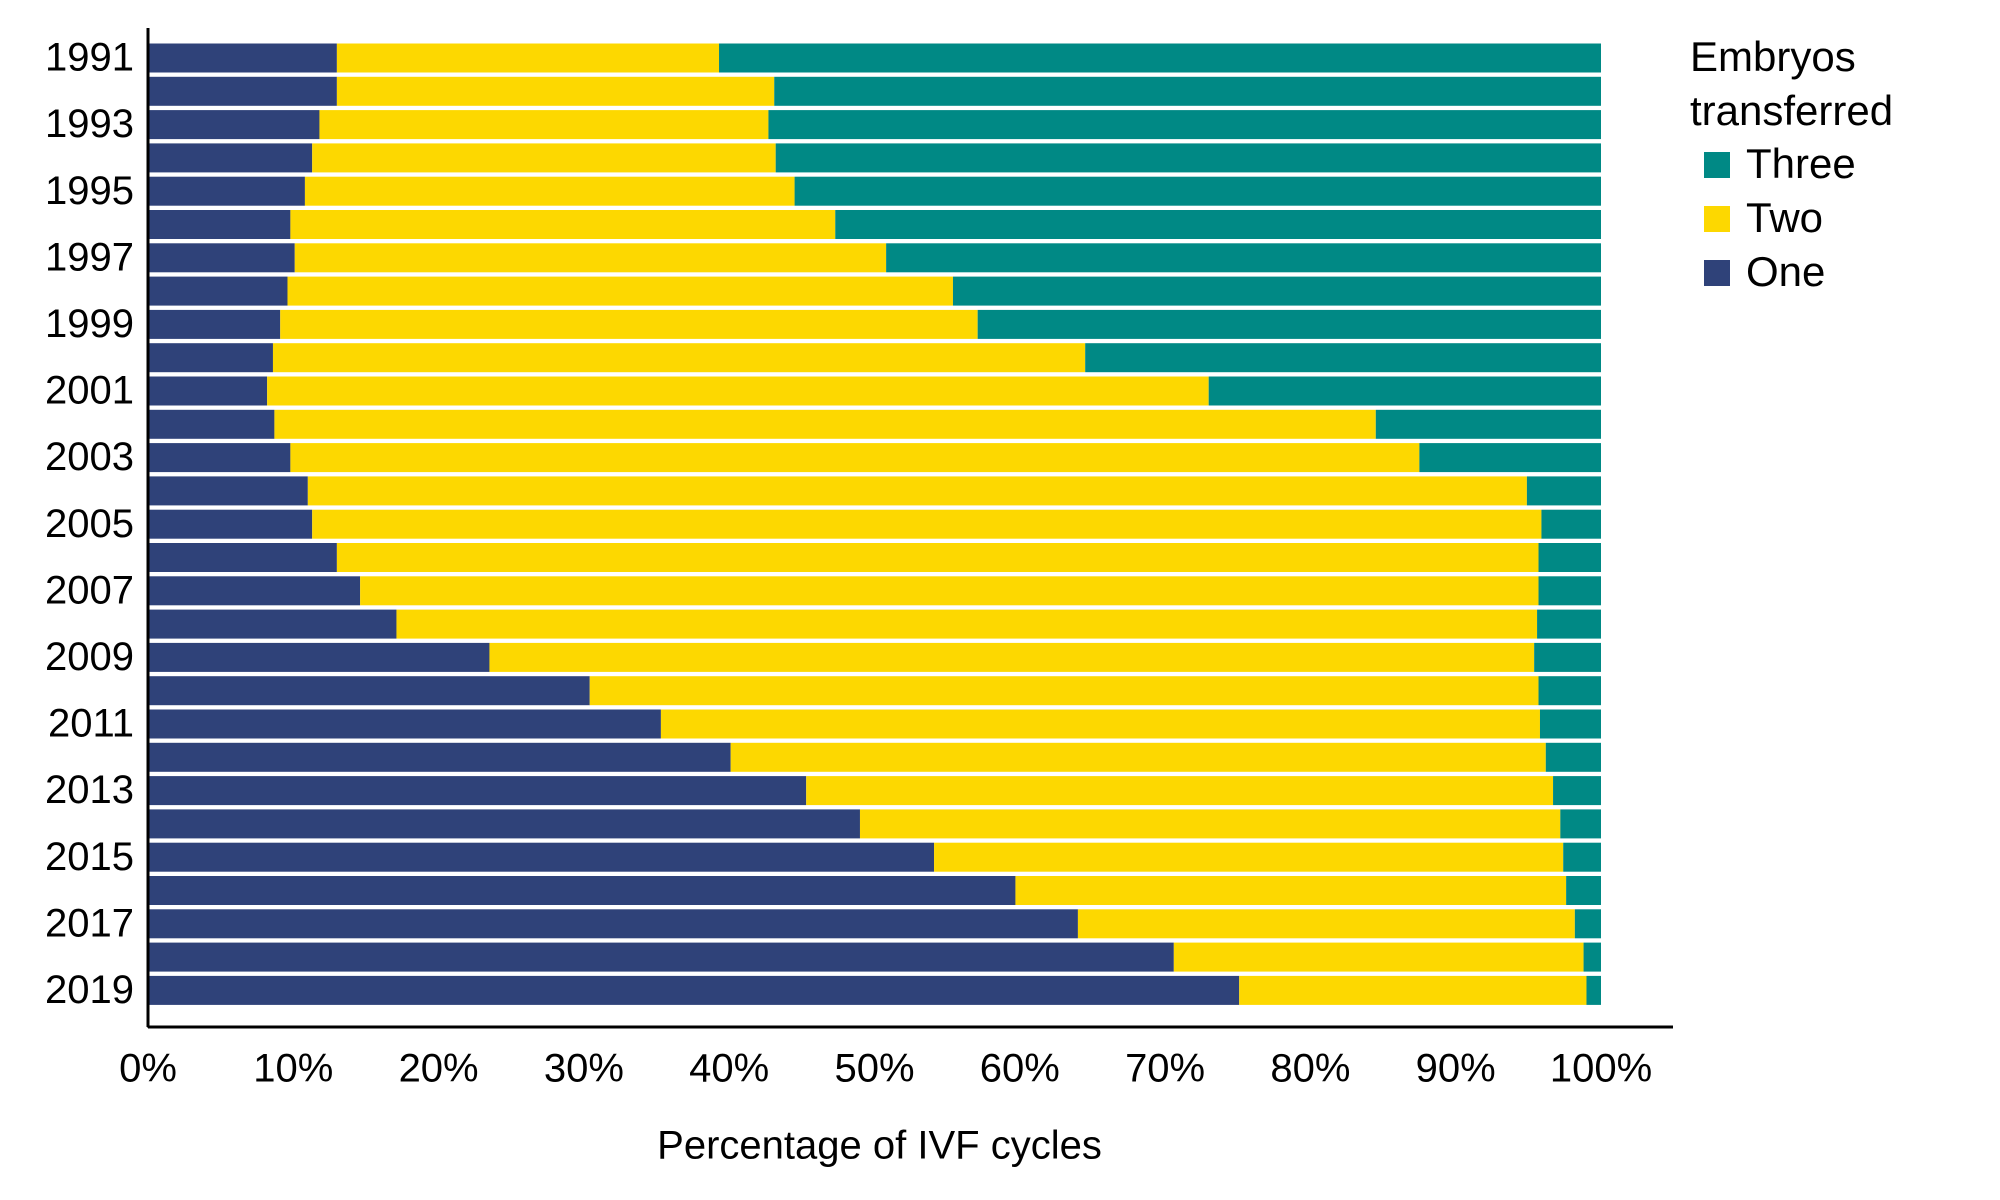 This screenshot has height=1200, width=2000. I want to click on y-tick-label: 2005, so click(89, 524).